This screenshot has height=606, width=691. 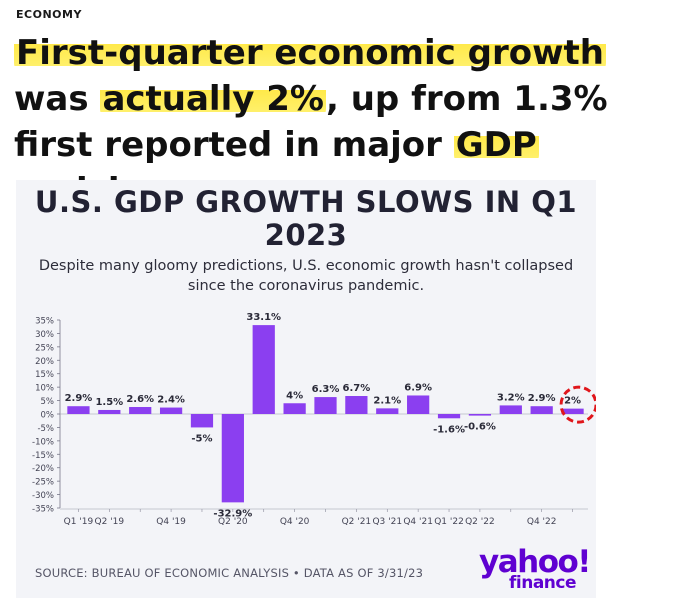 I want to click on y-tick-label: -5%, so click(x=45, y=429).